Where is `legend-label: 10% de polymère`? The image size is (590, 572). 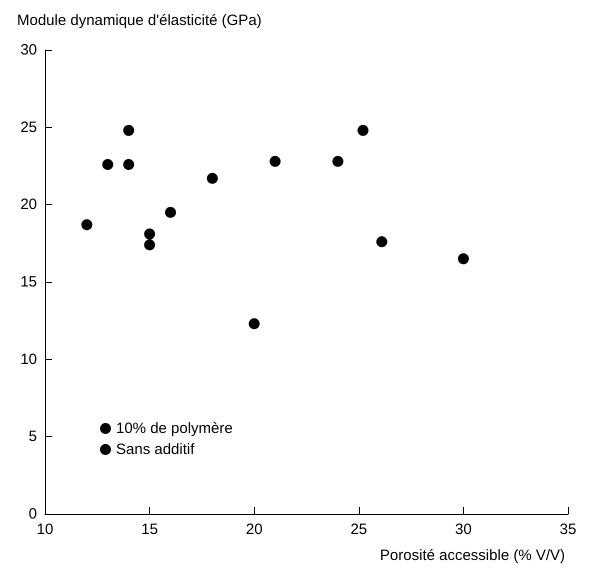
legend-label: 10% de polymère is located at coordinates (174, 428).